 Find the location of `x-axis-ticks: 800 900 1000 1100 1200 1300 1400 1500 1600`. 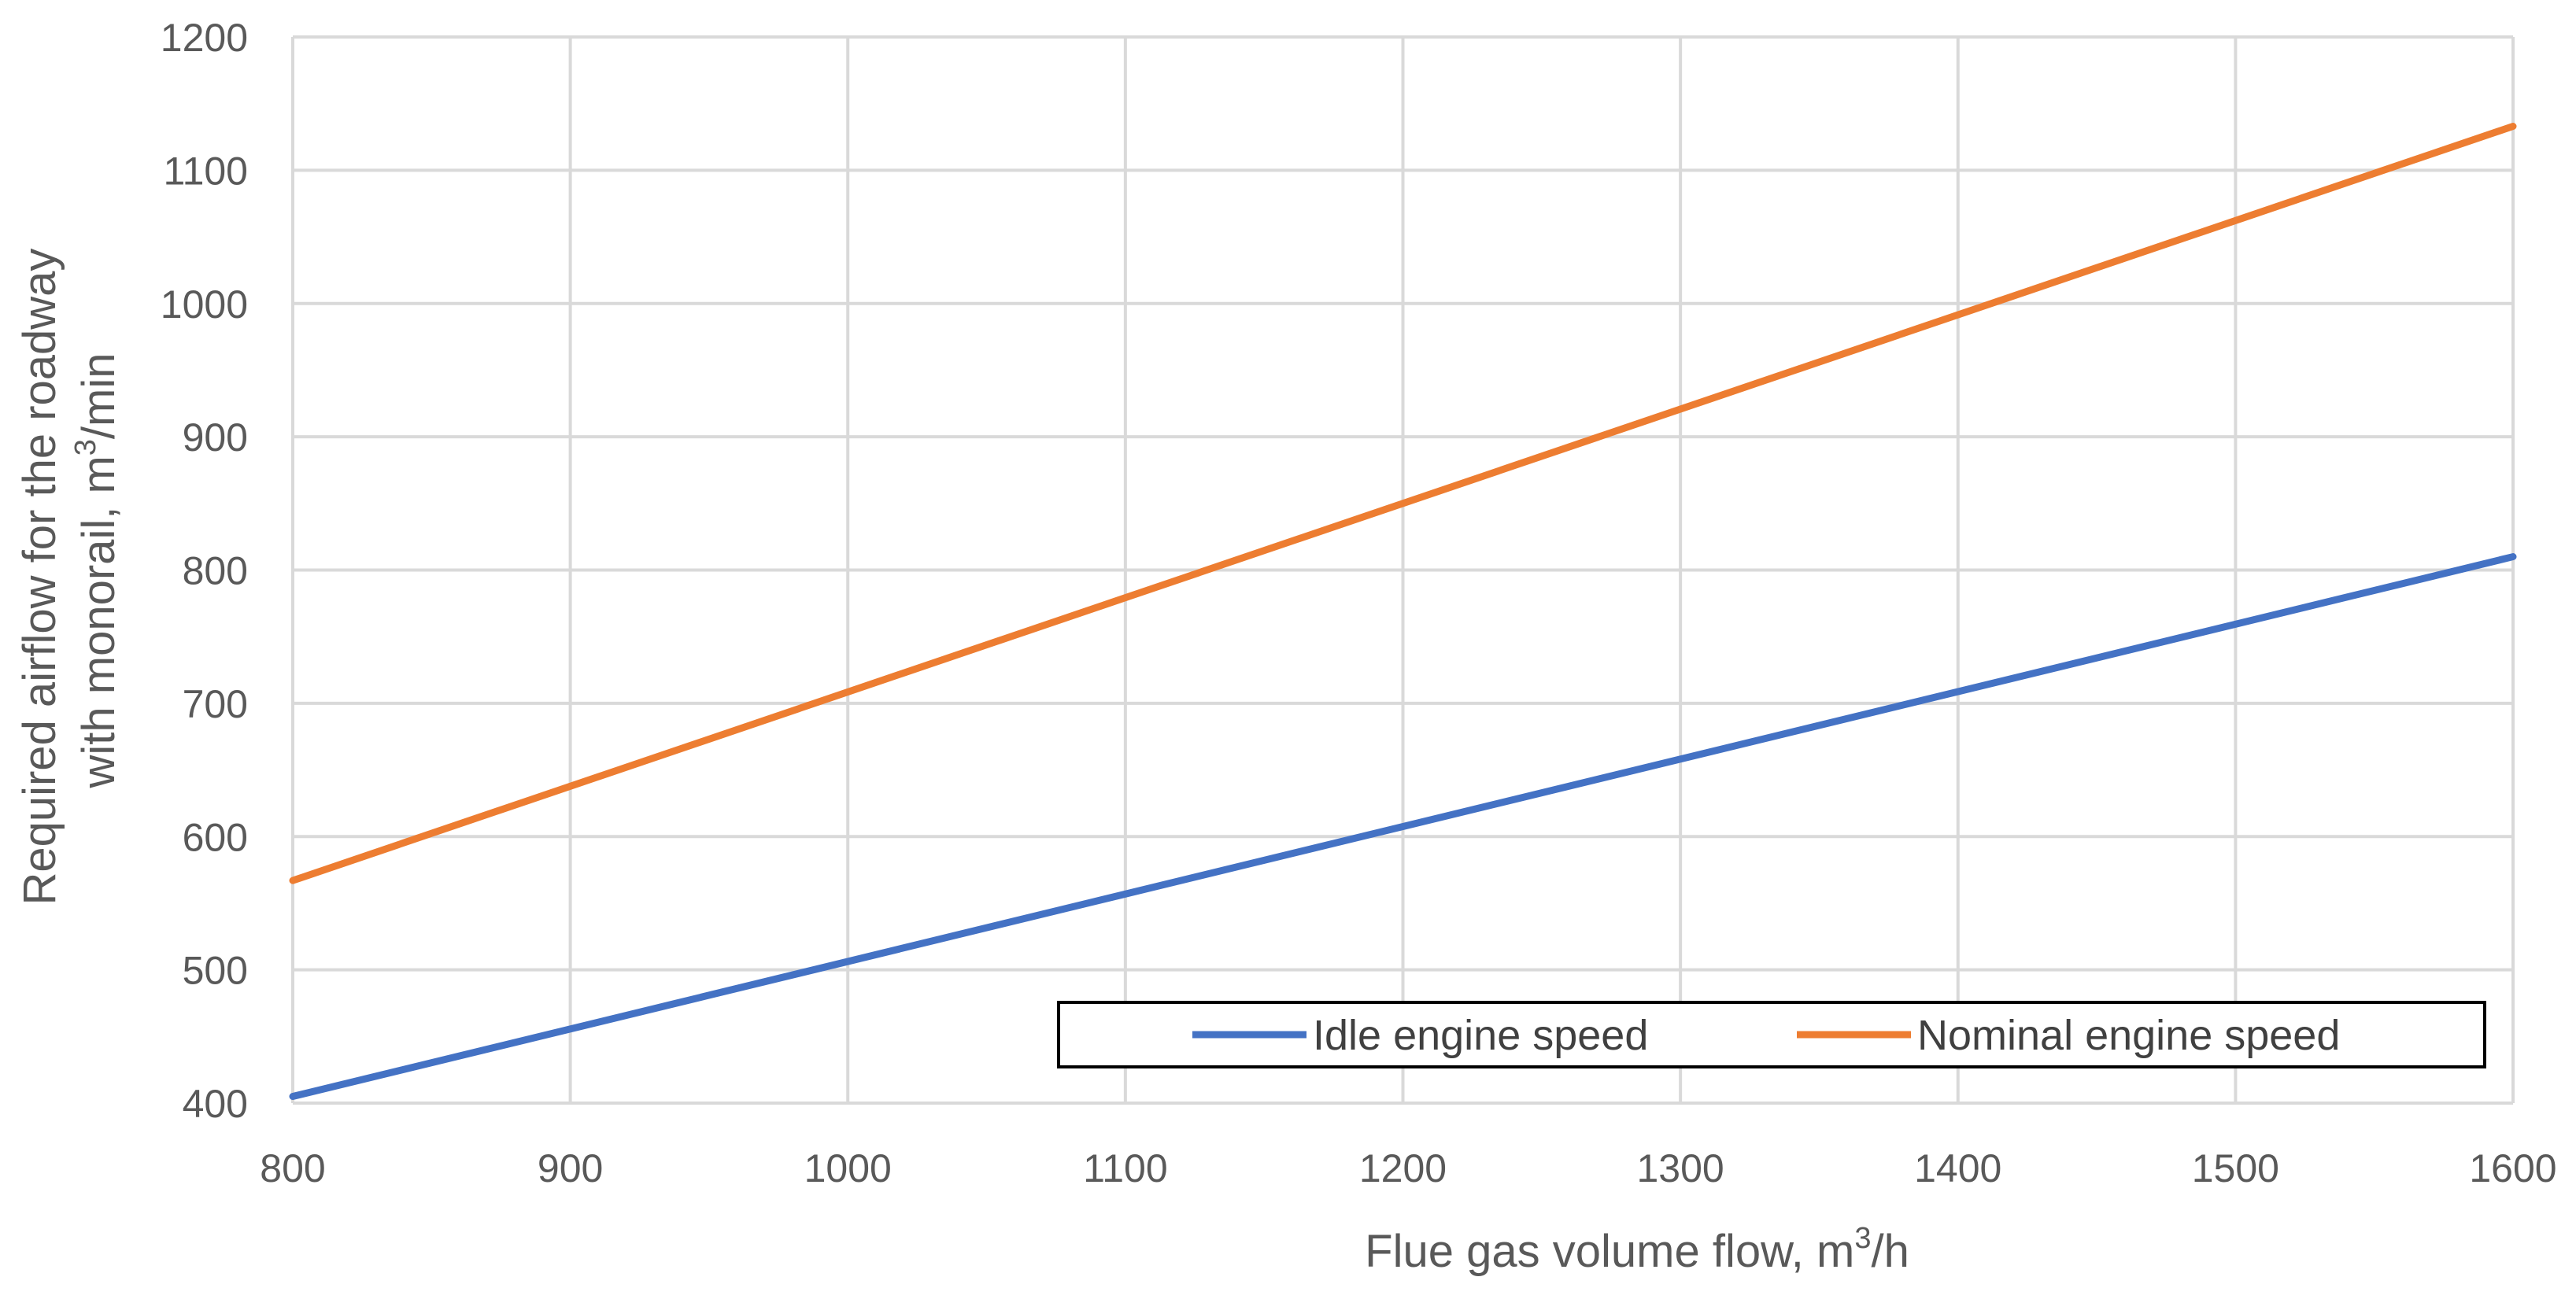

x-axis-ticks: 800 900 1000 1100 1200 1300 1400 1500 1600 is located at coordinates (1408, 1168).